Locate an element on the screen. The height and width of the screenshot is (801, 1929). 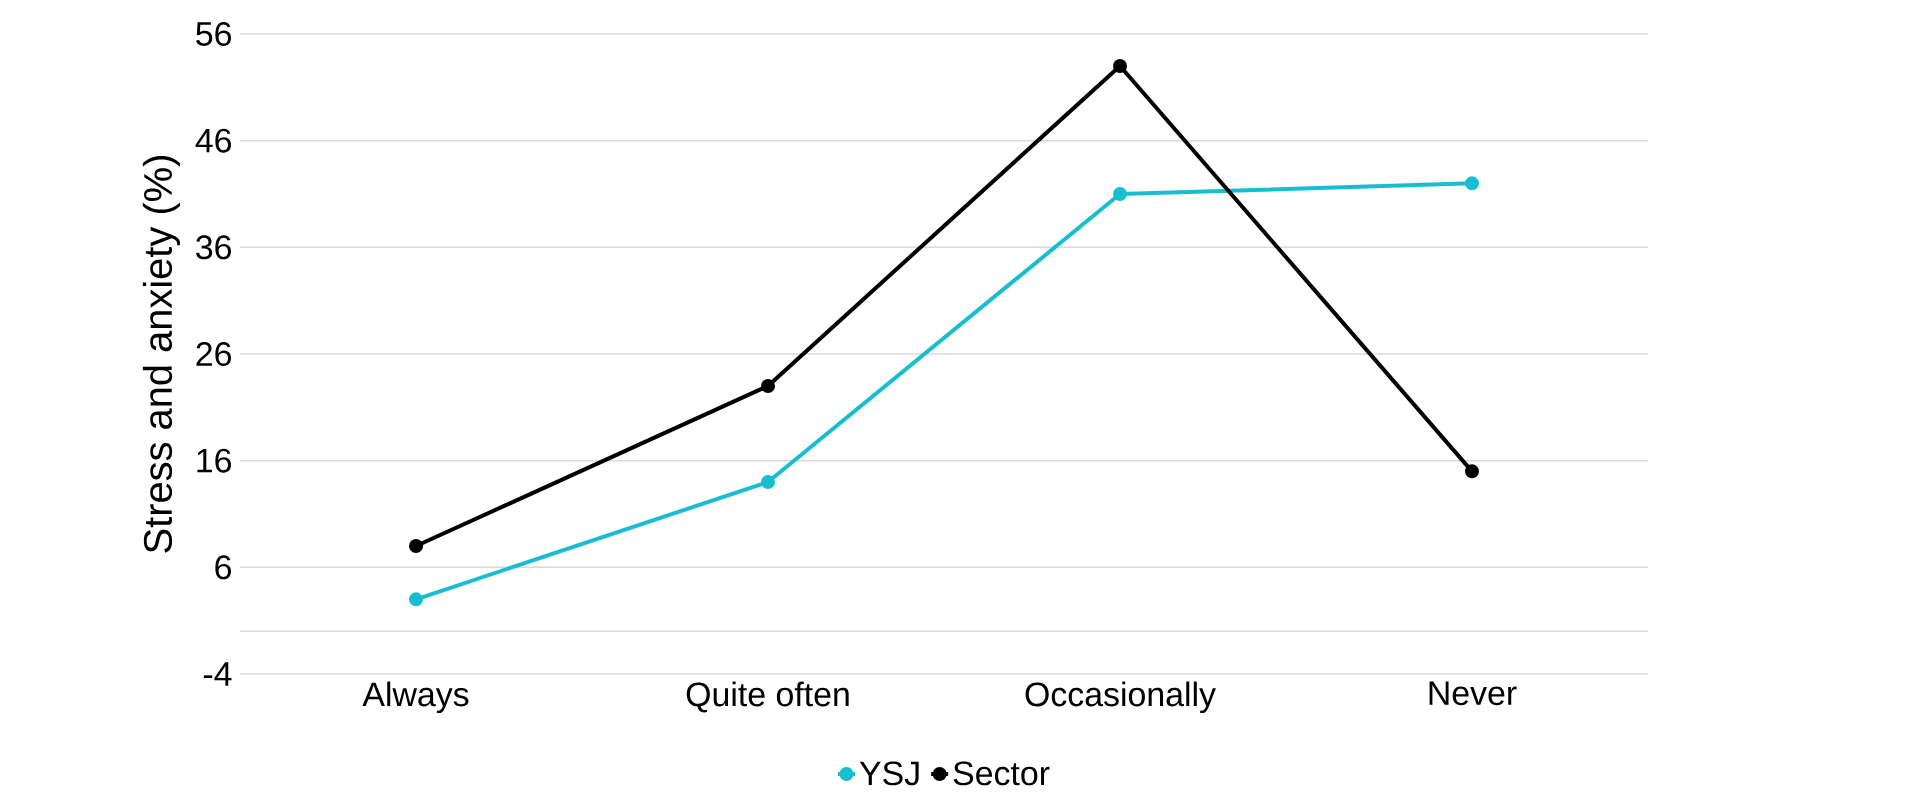
y-axis-title: Stress and anxiety (%) is located at coordinates (161, 354).